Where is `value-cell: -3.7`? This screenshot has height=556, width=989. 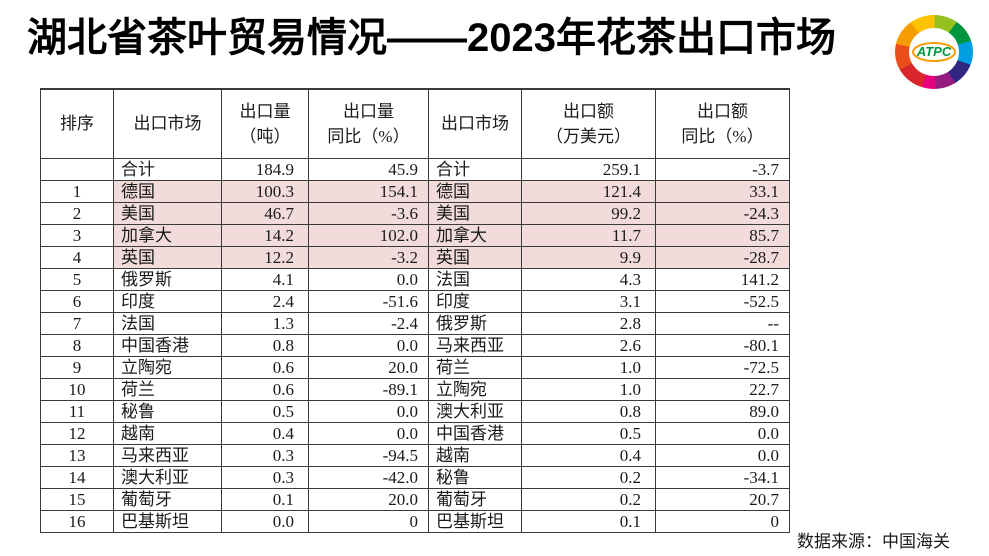 value-cell: -3.7 is located at coordinates (722, 169).